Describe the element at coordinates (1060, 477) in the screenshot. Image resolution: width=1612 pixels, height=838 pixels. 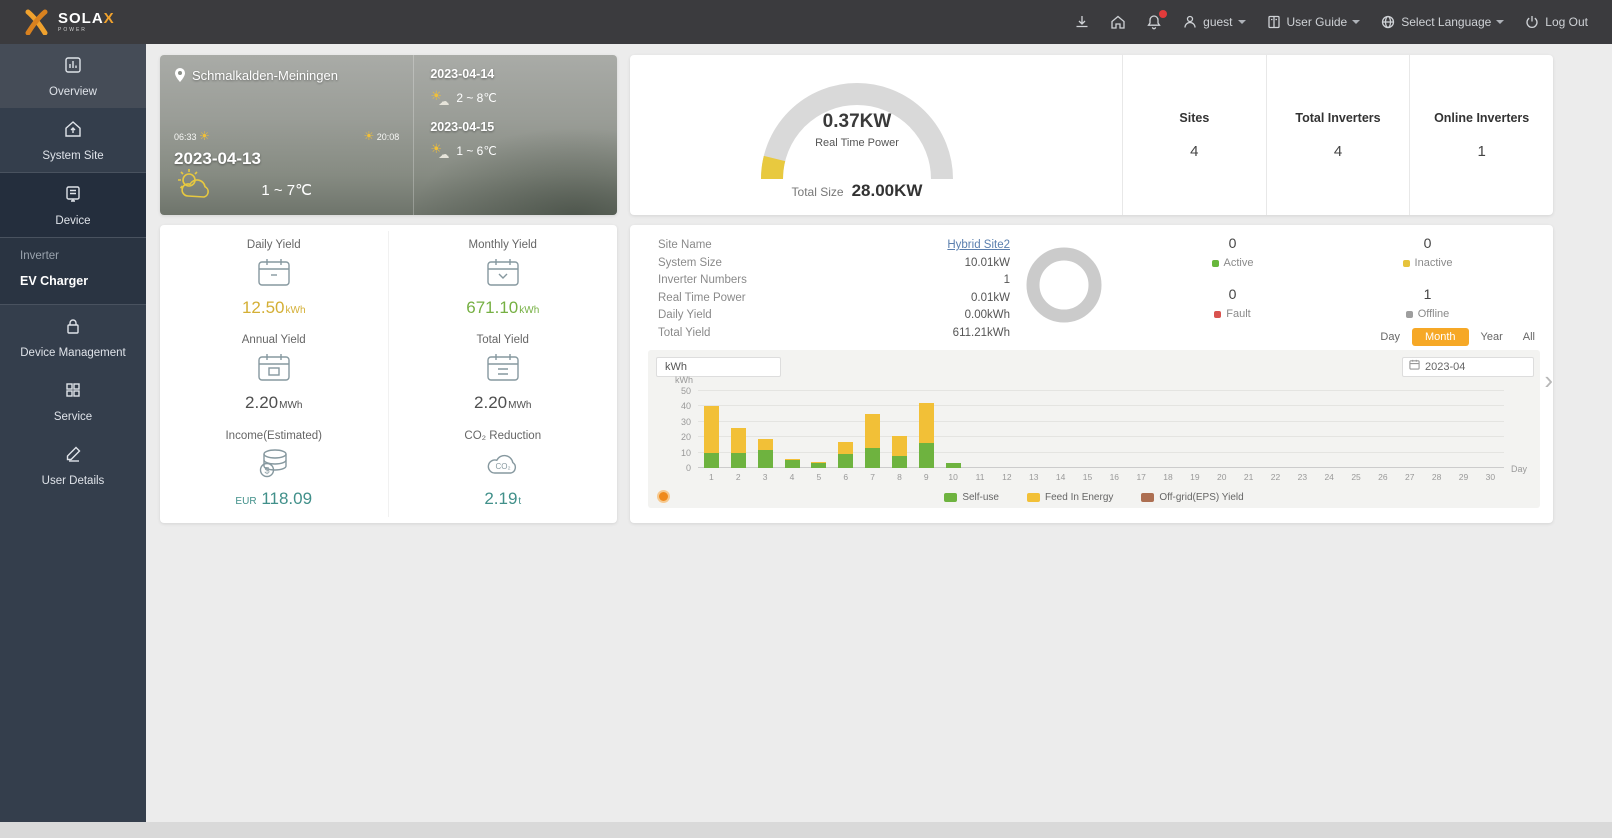
I see `x-axis-tick: 14` at that location.